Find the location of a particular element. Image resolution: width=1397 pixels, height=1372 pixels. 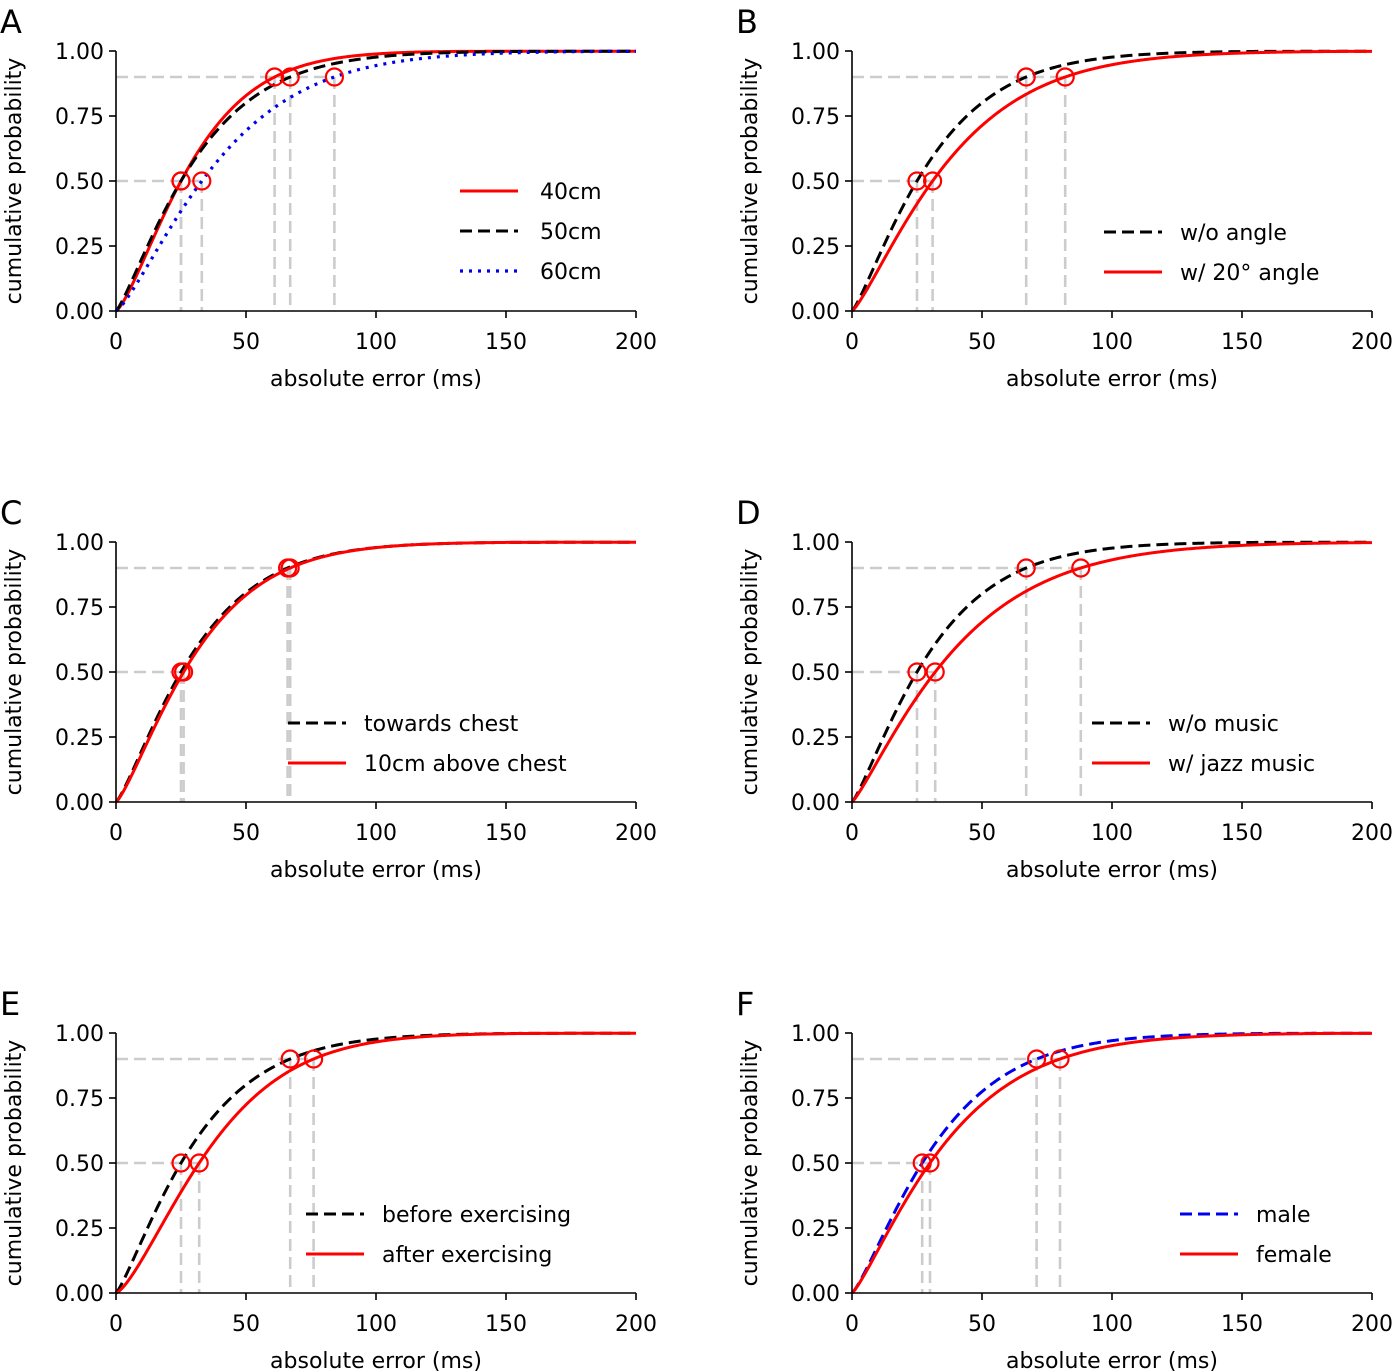

legend-entry: female is located at coordinates (1294, 1255).